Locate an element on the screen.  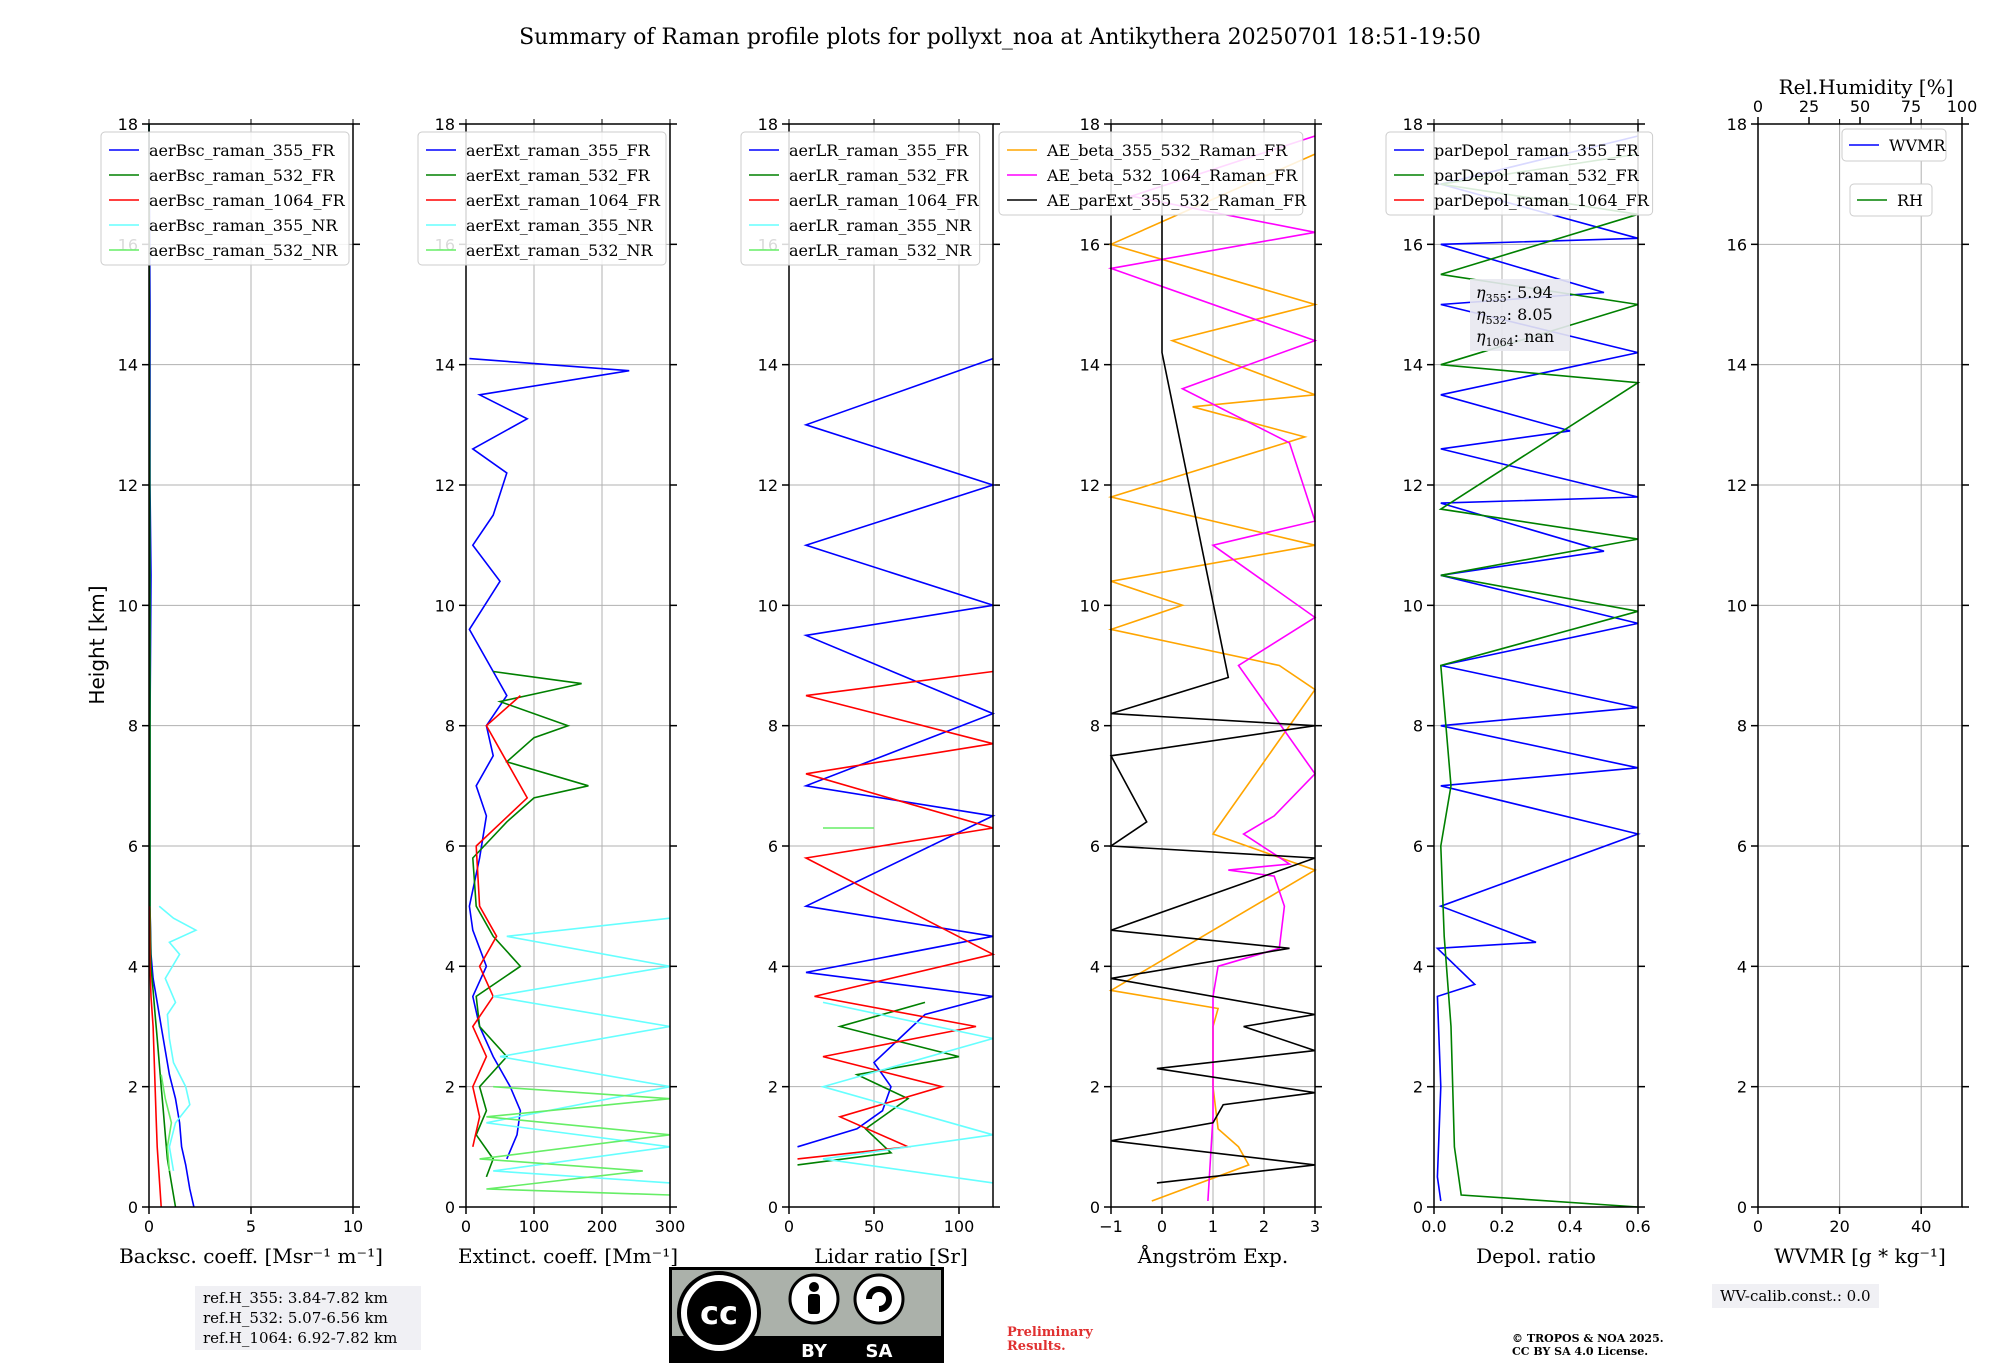
legend-label: parDepol_raman_355_FR is located at coordinates (1537, 150).